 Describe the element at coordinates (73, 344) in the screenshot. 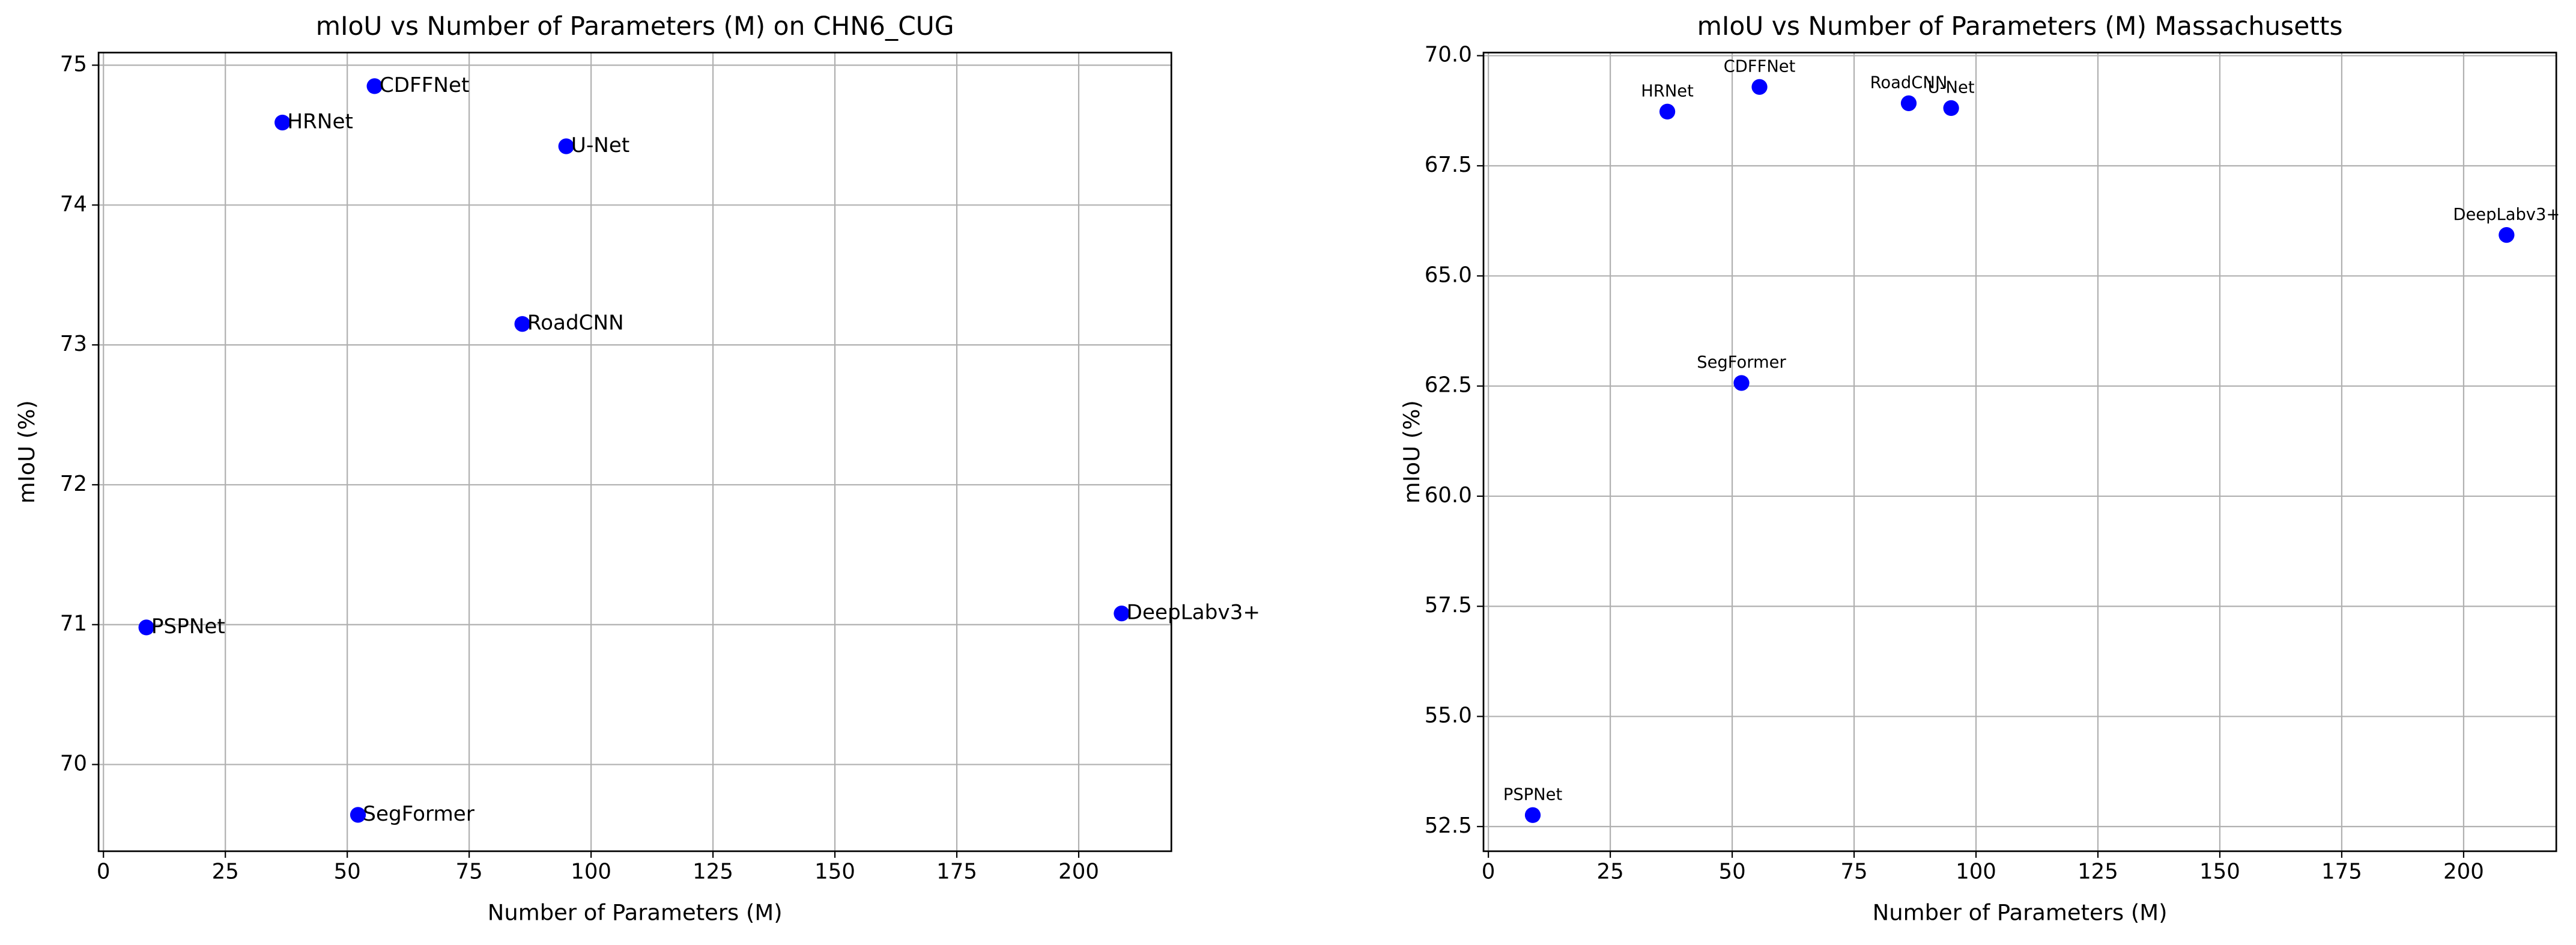

I see `y-tick-label: 73` at that location.